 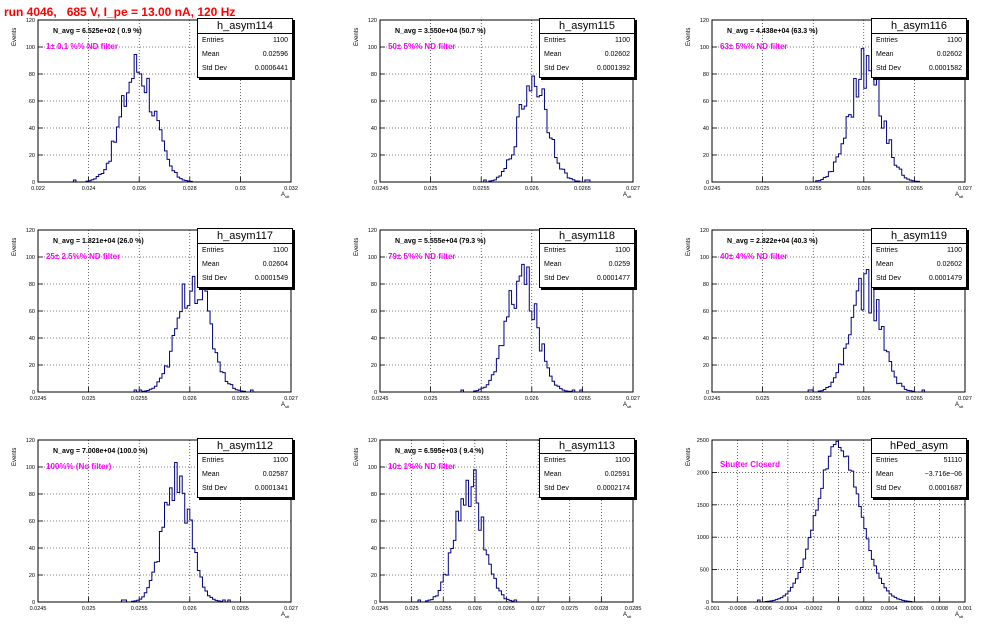 I want to click on n-avg-text: N_avg = 1.821e+04 (26.0 %), so click(x=98, y=241).